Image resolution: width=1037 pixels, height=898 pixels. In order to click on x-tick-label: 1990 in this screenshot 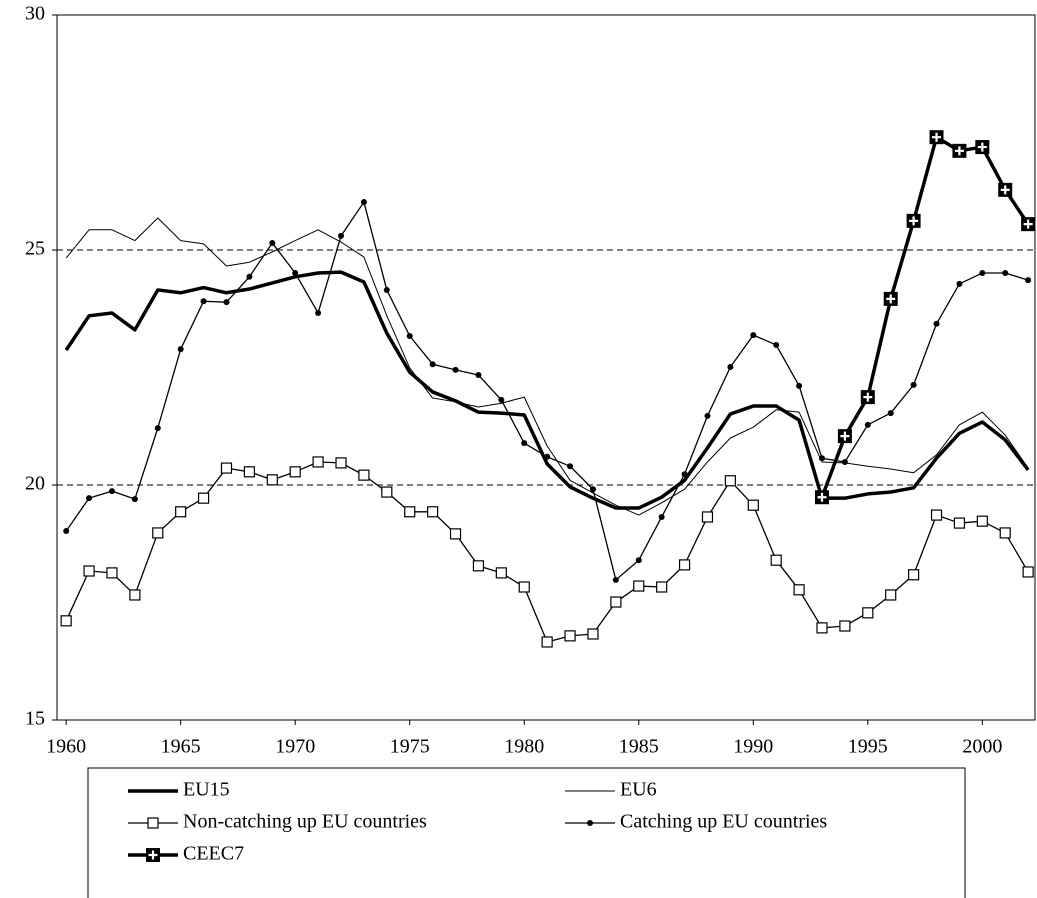, I will do `click(753, 747)`.